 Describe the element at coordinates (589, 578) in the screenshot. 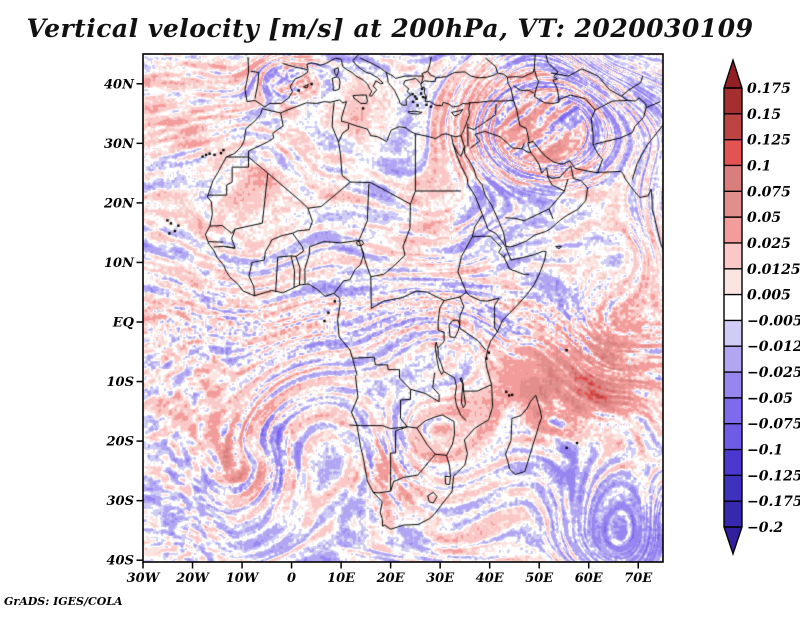

I see `x-tick-label: 60E` at that location.